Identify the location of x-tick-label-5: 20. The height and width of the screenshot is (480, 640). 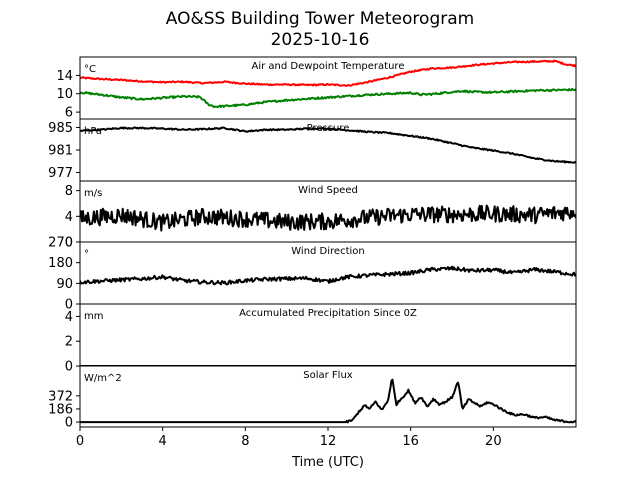
(493, 441).